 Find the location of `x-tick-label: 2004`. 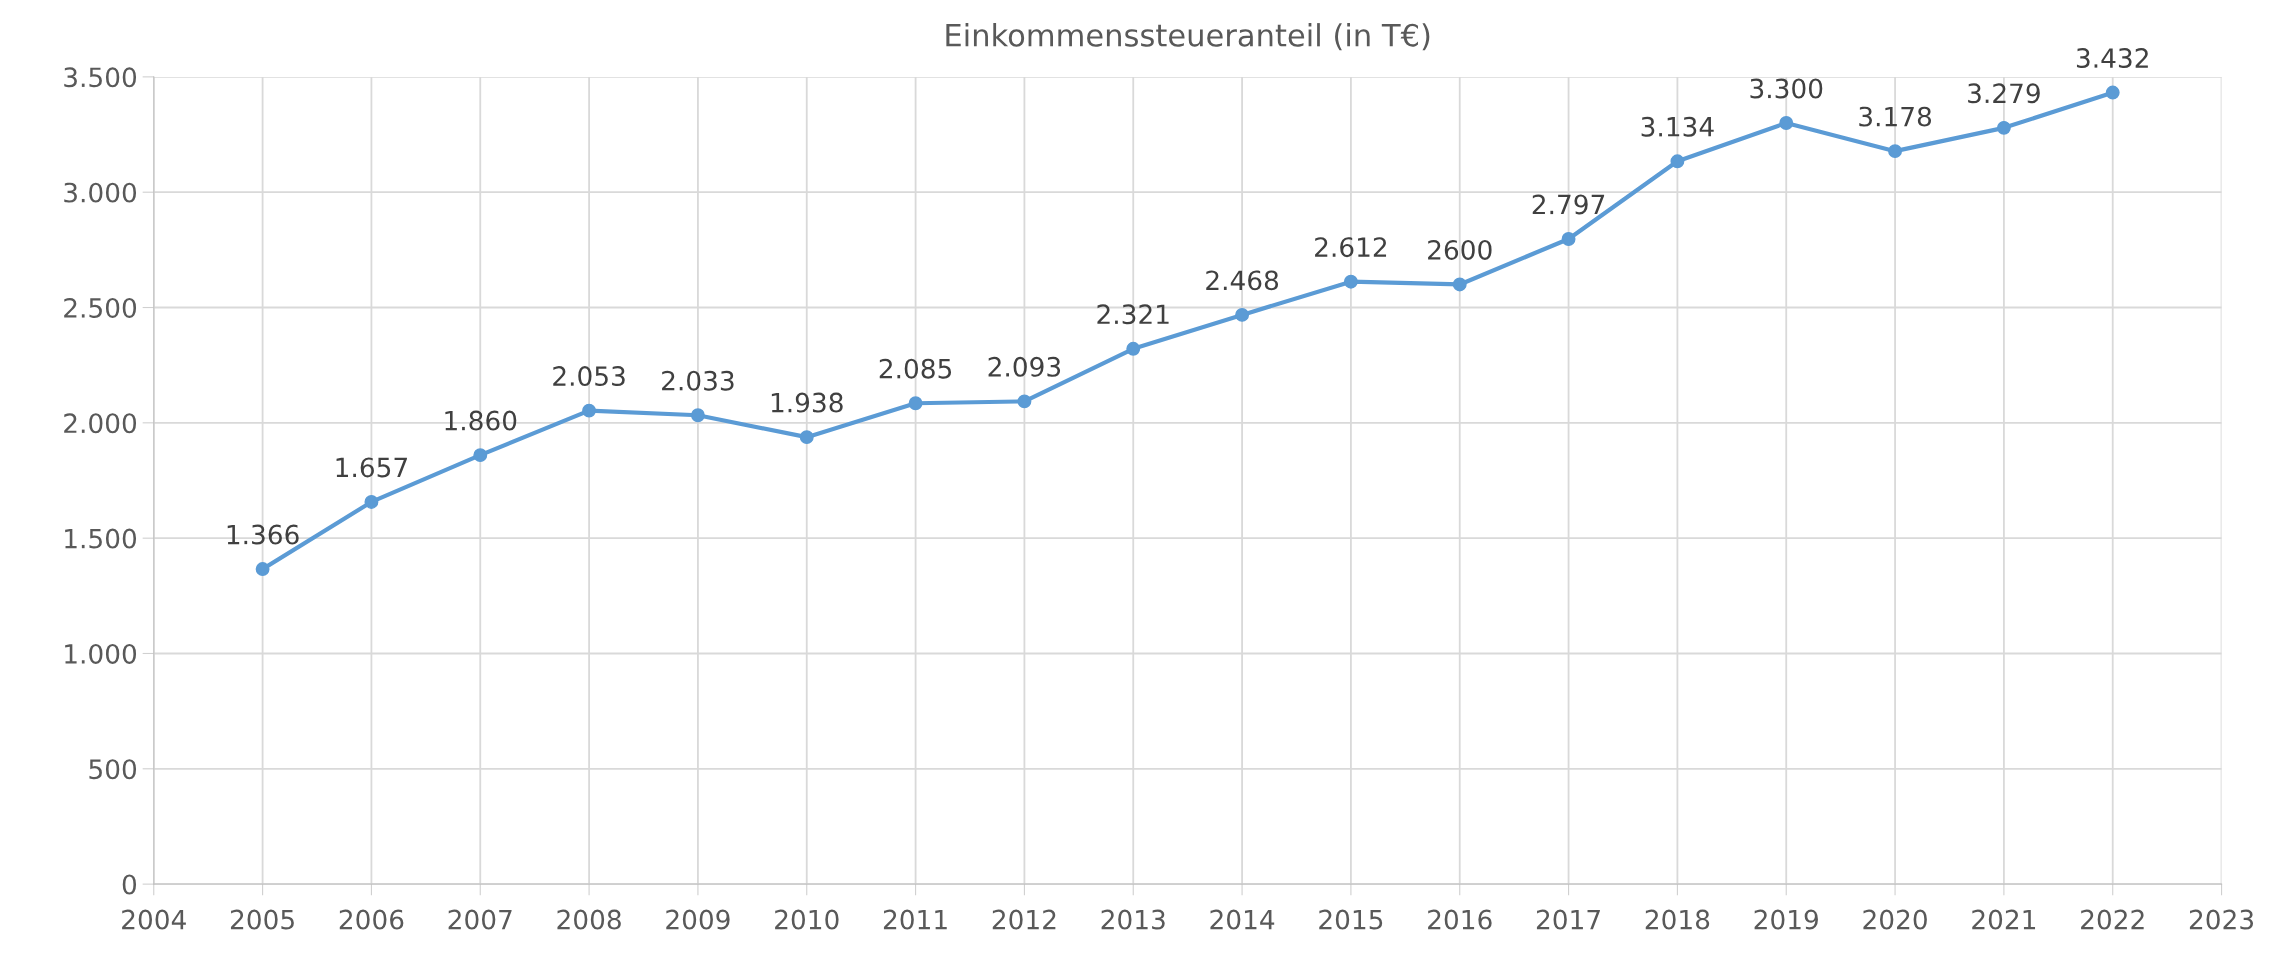

x-tick-label: 2004 is located at coordinates (154, 919).